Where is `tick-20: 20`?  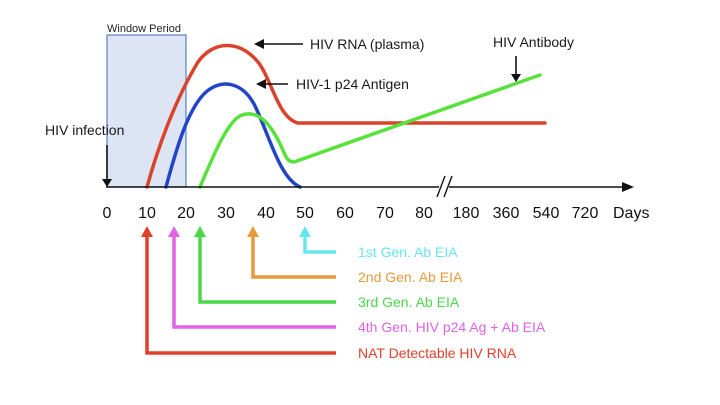 tick-20: 20 is located at coordinates (186, 213).